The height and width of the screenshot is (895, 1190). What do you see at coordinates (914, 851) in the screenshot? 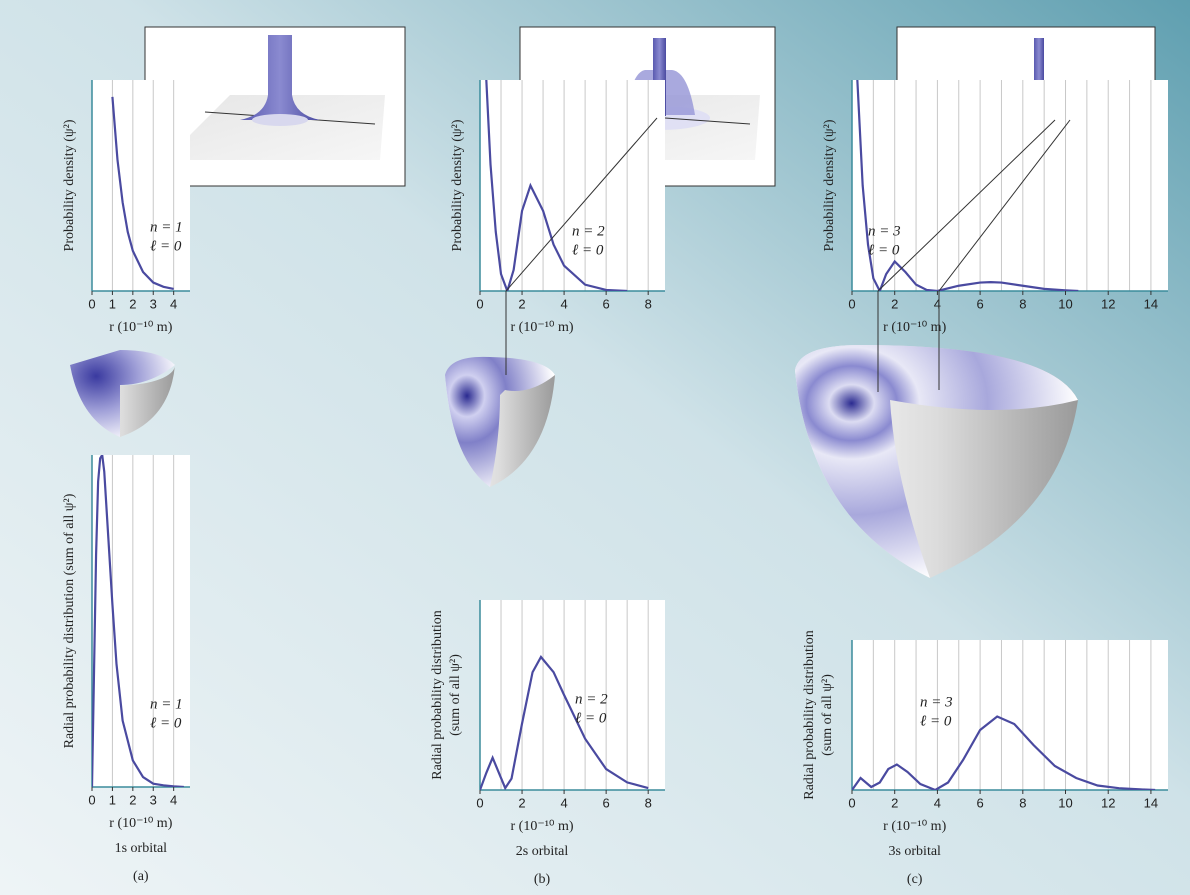
I see `caption: 3s orbital` at bounding box center [914, 851].